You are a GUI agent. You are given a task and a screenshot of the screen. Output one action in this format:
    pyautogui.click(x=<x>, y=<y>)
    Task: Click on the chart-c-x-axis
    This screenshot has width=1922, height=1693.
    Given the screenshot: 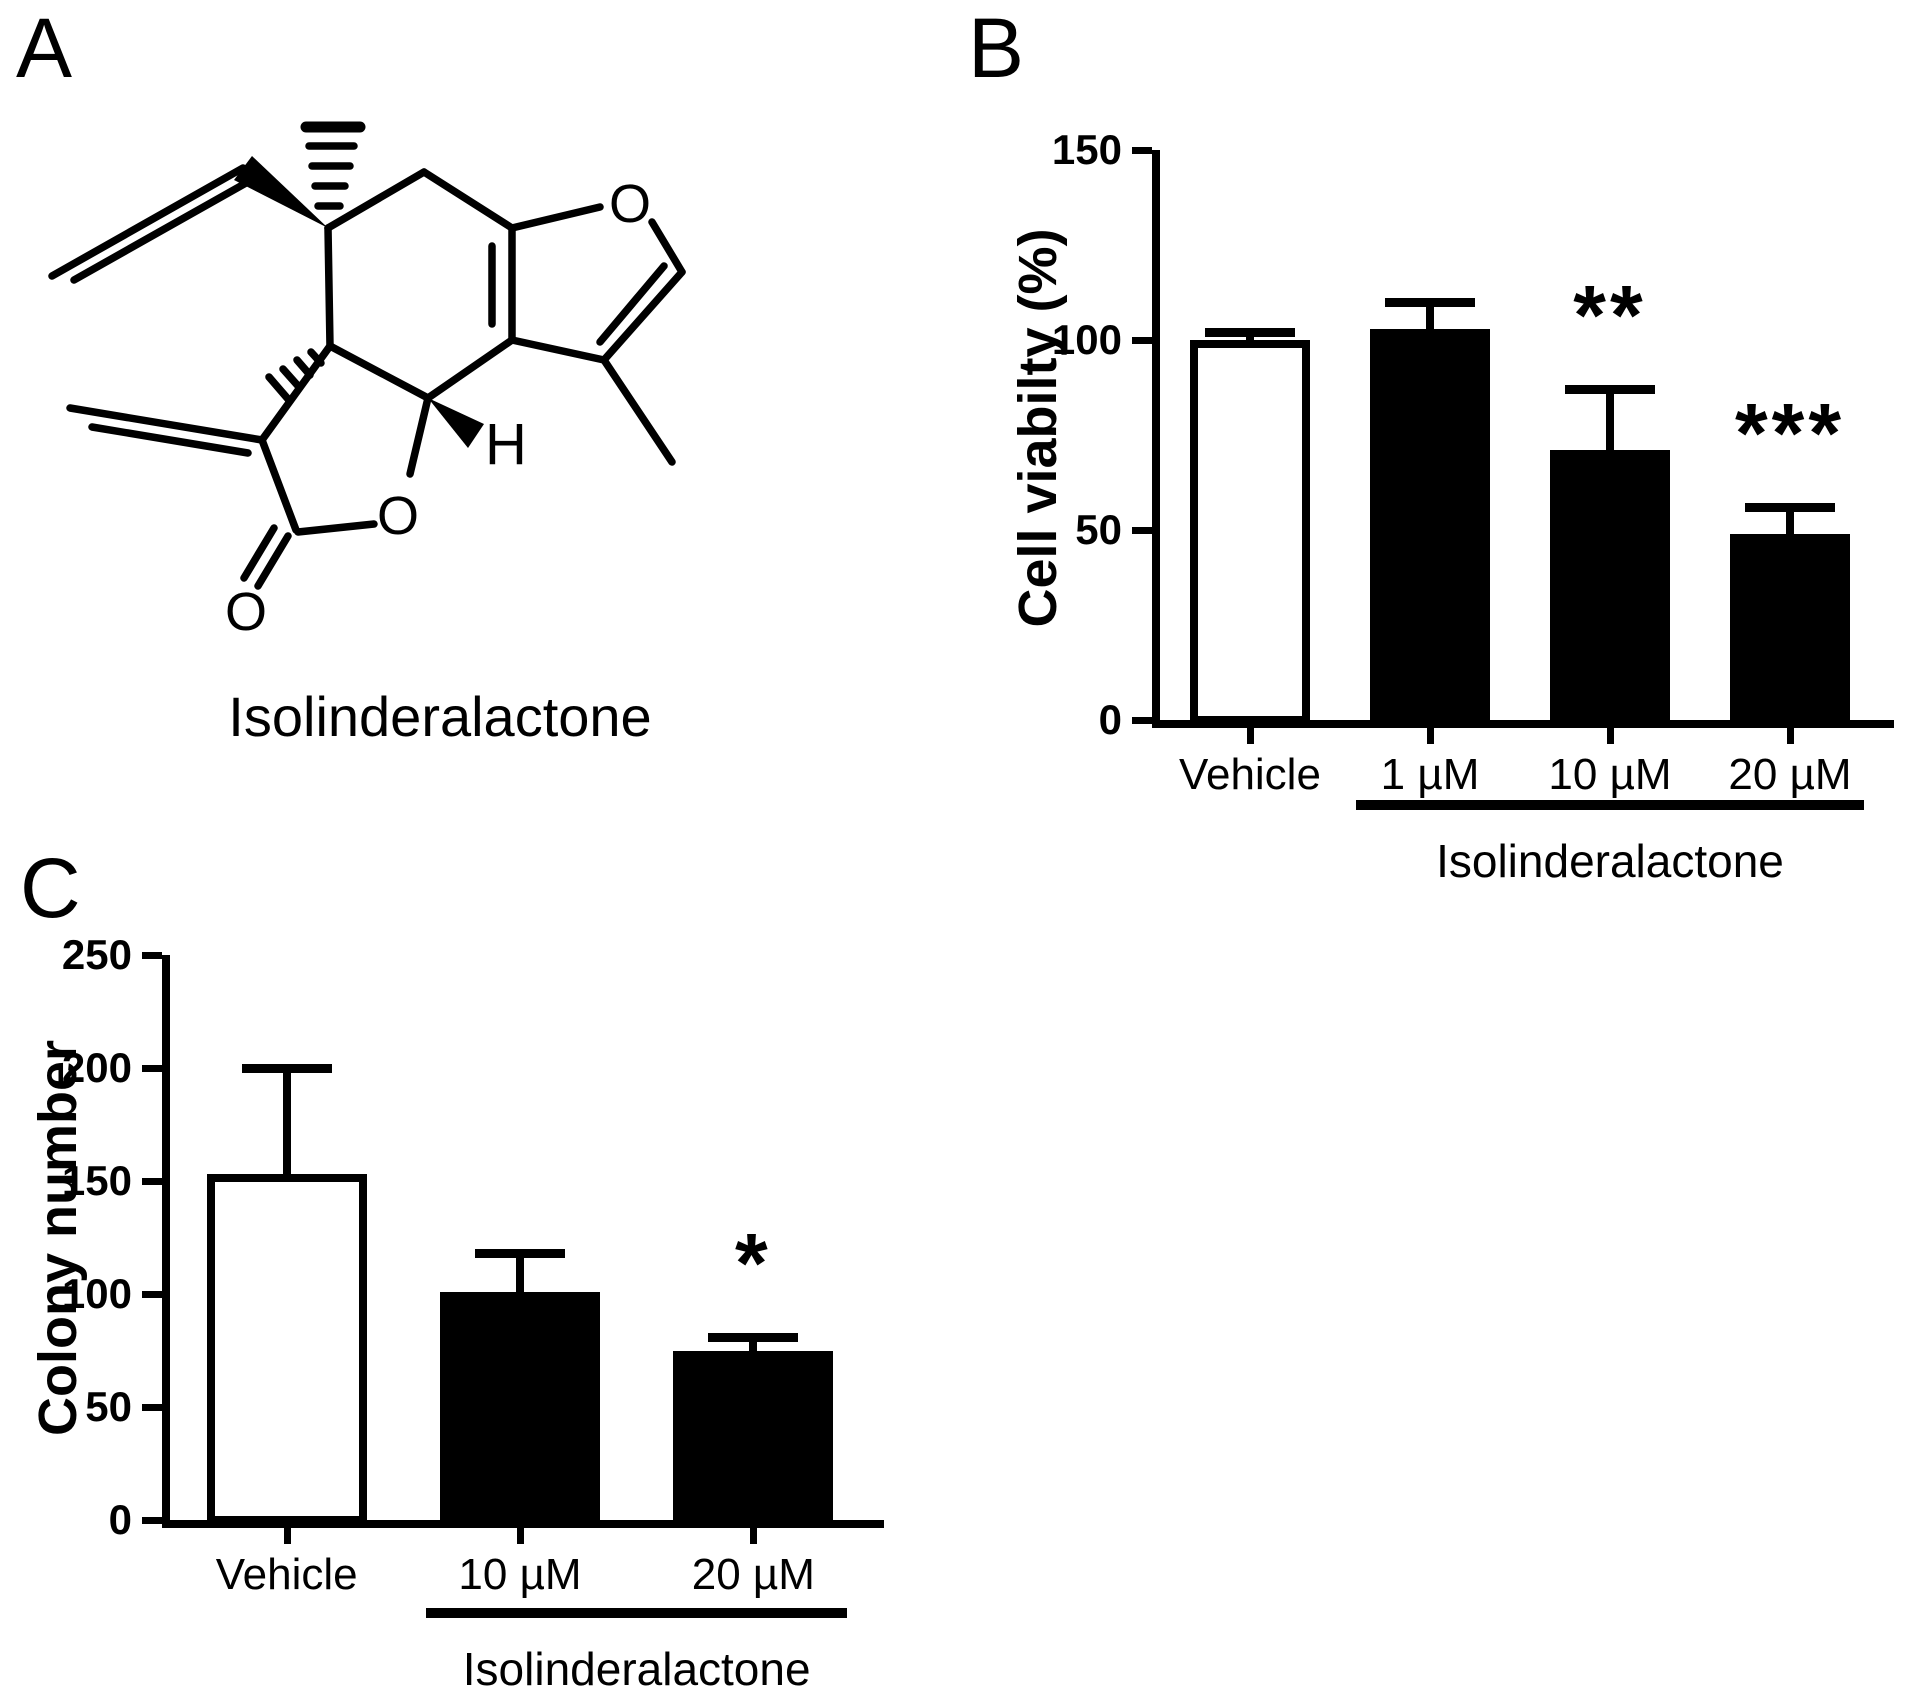 What is the action you would take?
    pyautogui.click(x=523, y=1524)
    